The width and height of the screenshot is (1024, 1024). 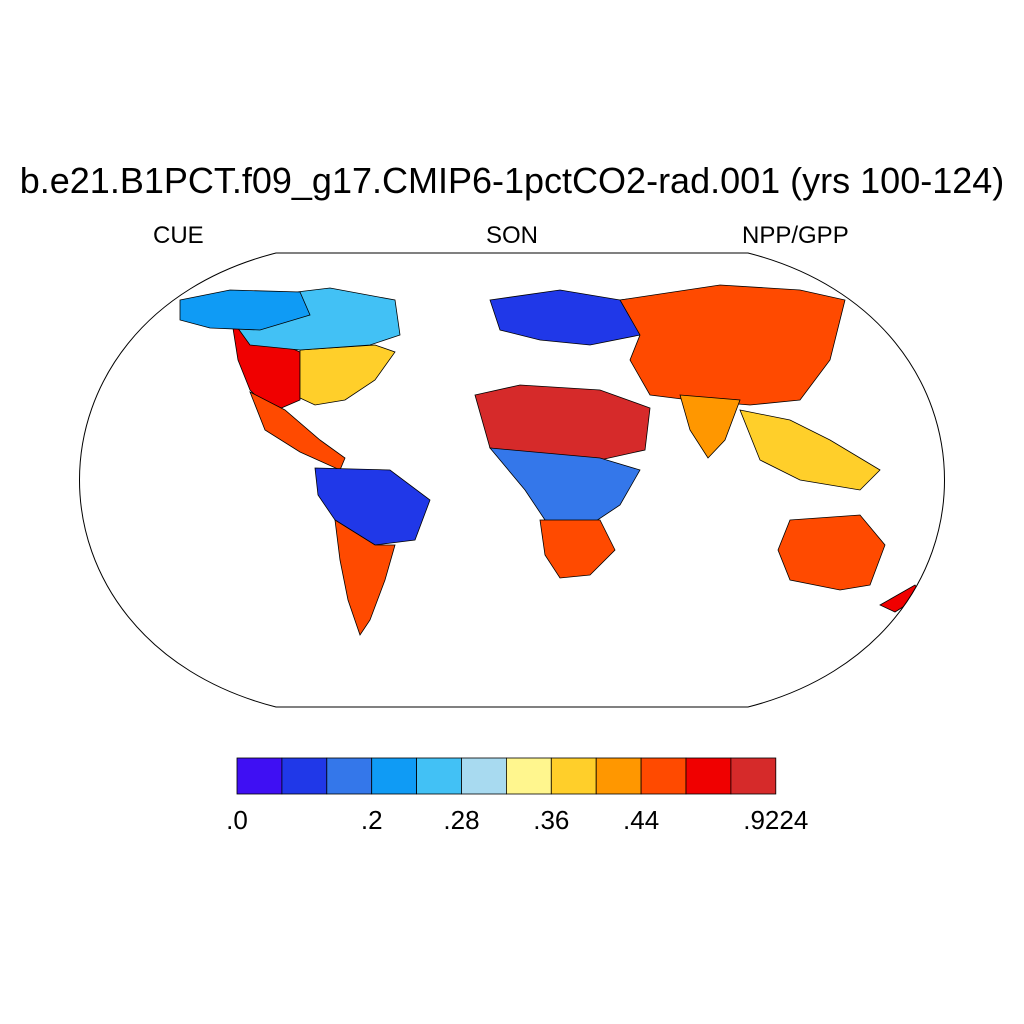 I want to click on ratio-label: NPP/GPP, so click(x=795, y=235).